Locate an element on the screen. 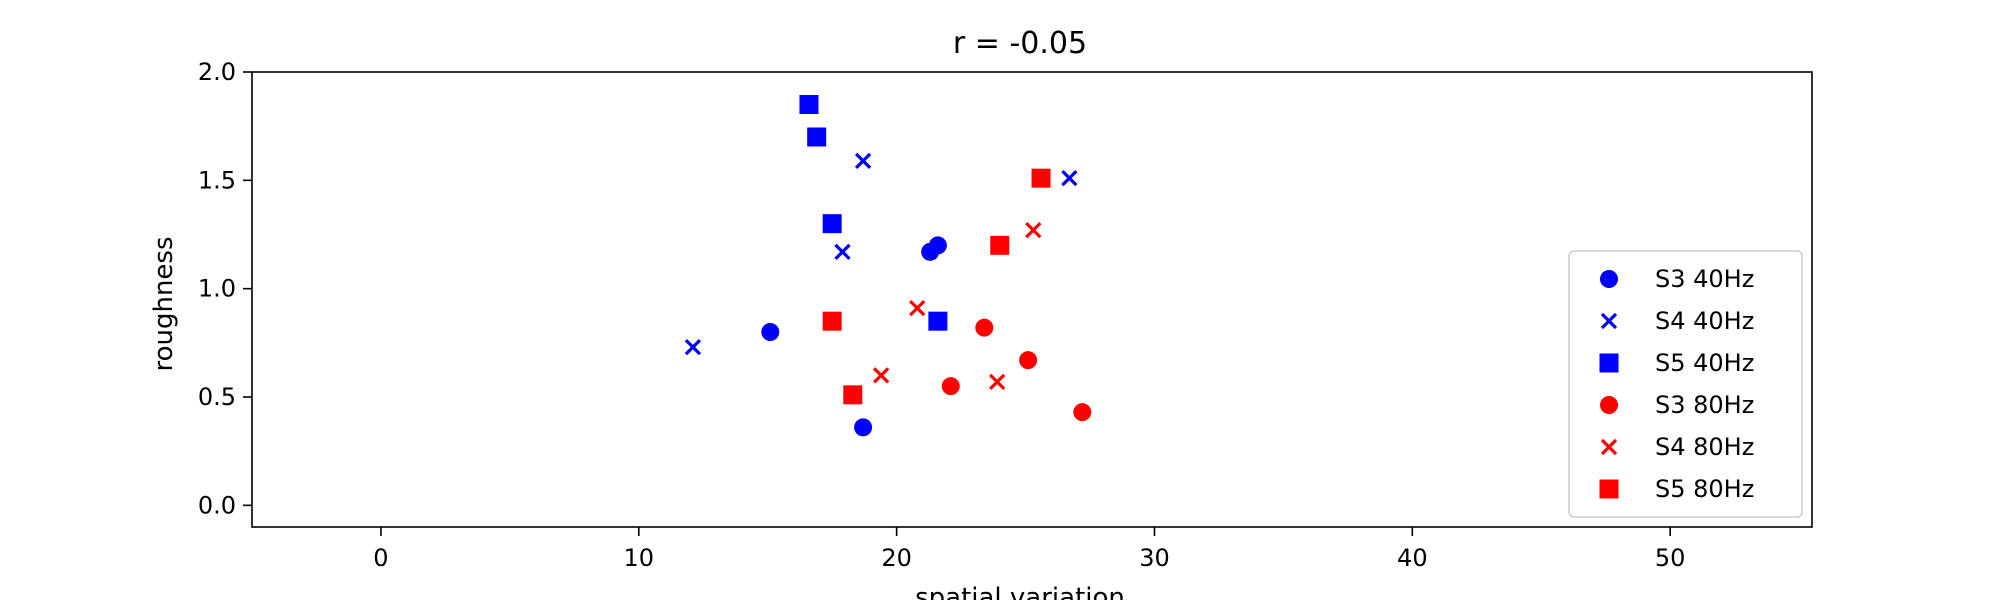 The image size is (2000, 600). y-tick-label: 0.5 is located at coordinates (217, 397).